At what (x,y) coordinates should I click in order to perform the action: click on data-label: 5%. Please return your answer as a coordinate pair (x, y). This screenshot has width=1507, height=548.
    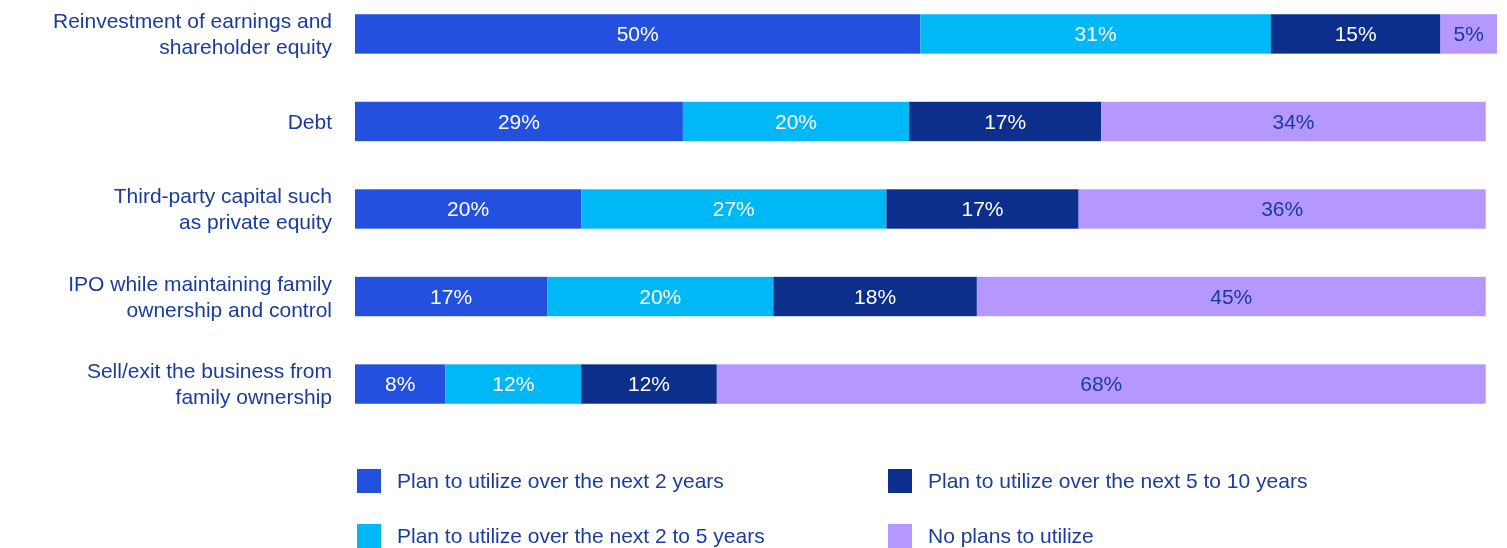
    Looking at the image, I should click on (1468, 34).